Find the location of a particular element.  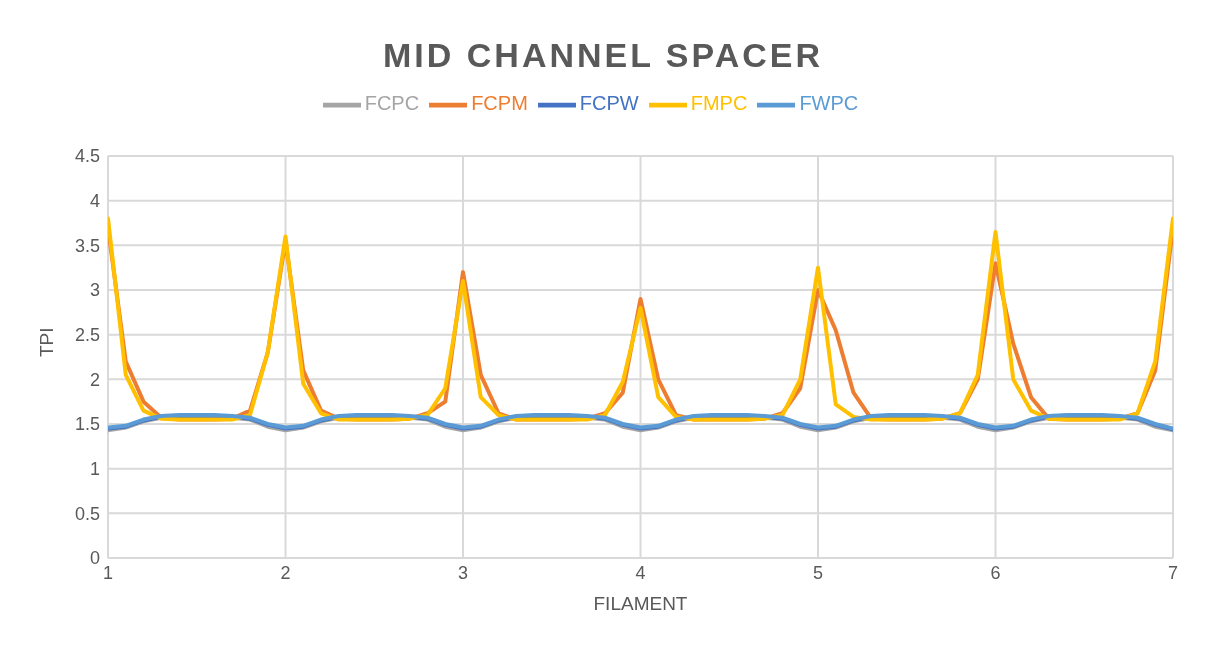

y-tick-label: 4.5 is located at coordinates (87, 156).